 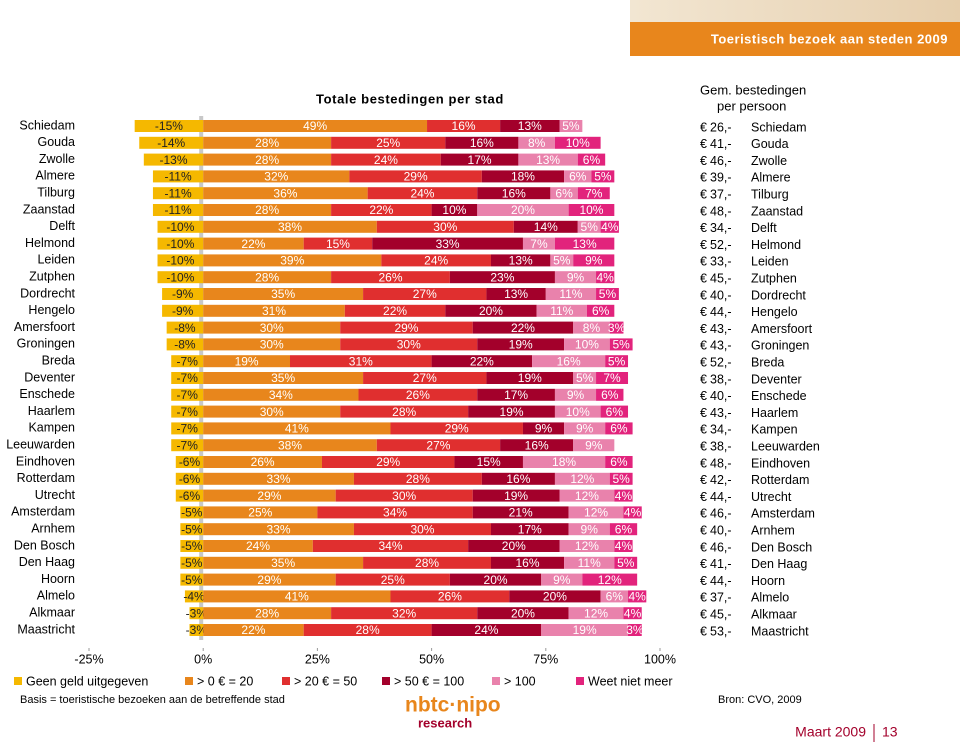 I want to click on data-label: 15%, so click(x=338, y=244).